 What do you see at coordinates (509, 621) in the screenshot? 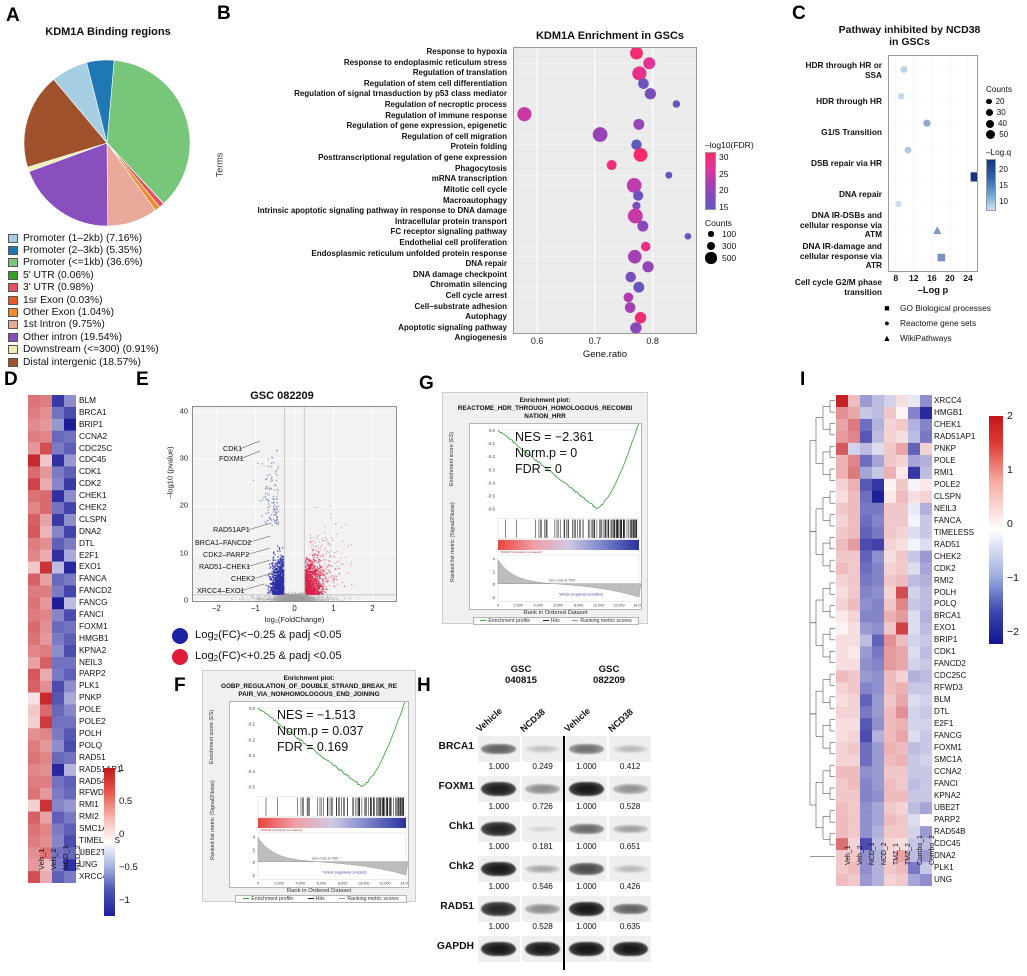
I see `footer-legend-label: Enrichment profile` at bounding box center [509, 621].